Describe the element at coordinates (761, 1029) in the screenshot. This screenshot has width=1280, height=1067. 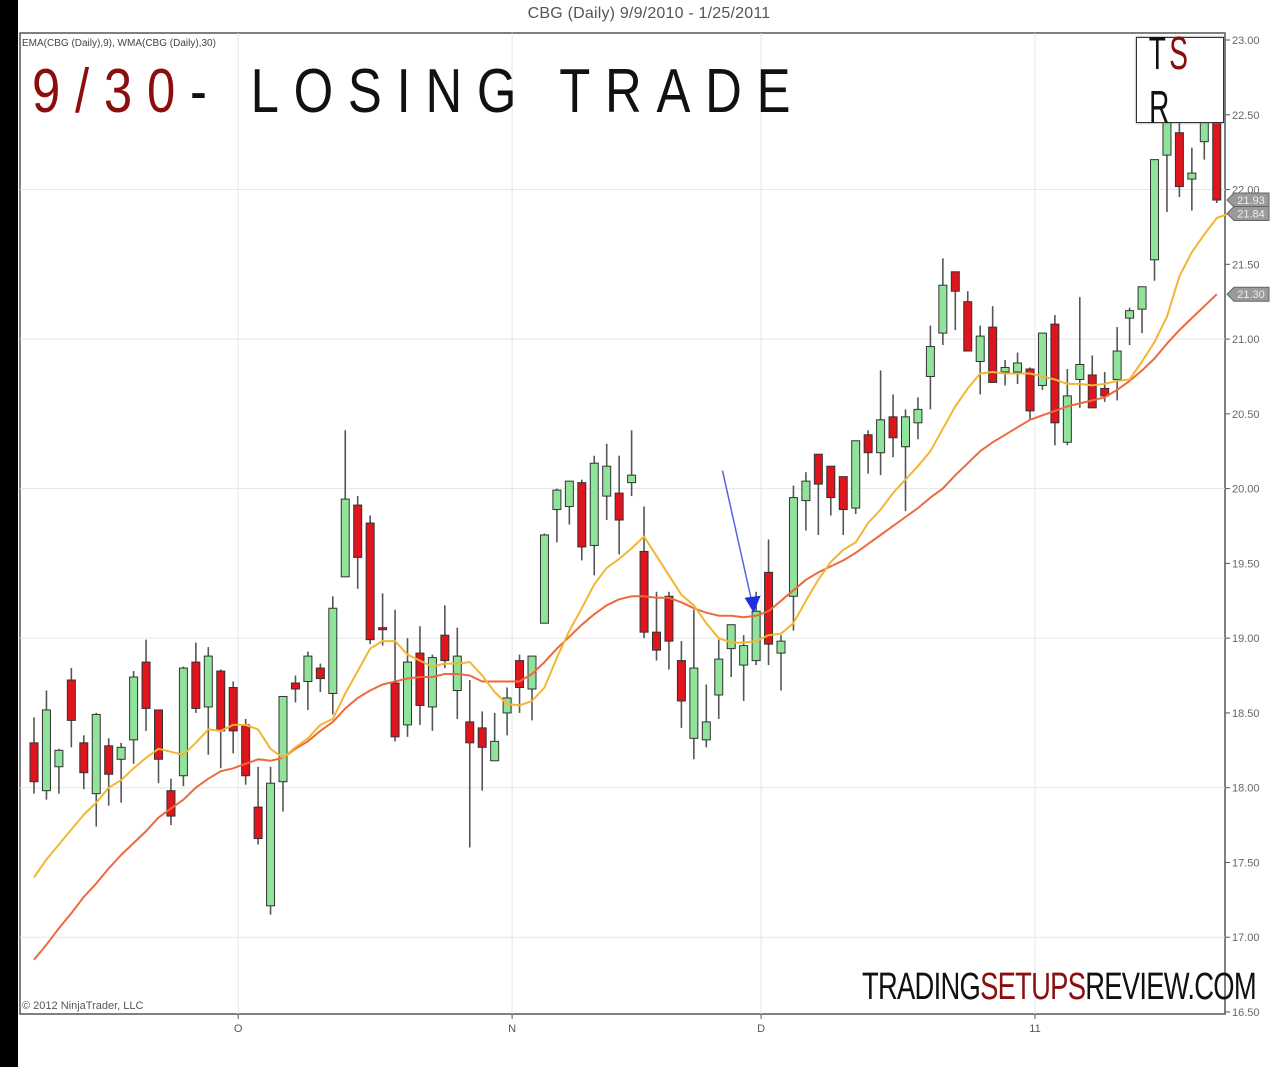
I see `x-tick-label: D` at that location.